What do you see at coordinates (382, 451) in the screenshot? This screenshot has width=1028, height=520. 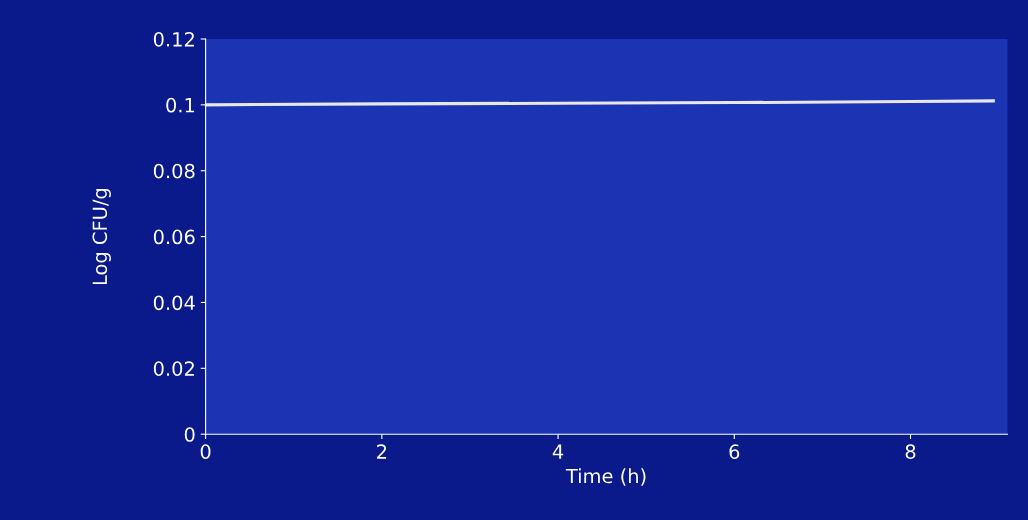 I see `x-tick-label: 2` at bounding box center [382, 451].